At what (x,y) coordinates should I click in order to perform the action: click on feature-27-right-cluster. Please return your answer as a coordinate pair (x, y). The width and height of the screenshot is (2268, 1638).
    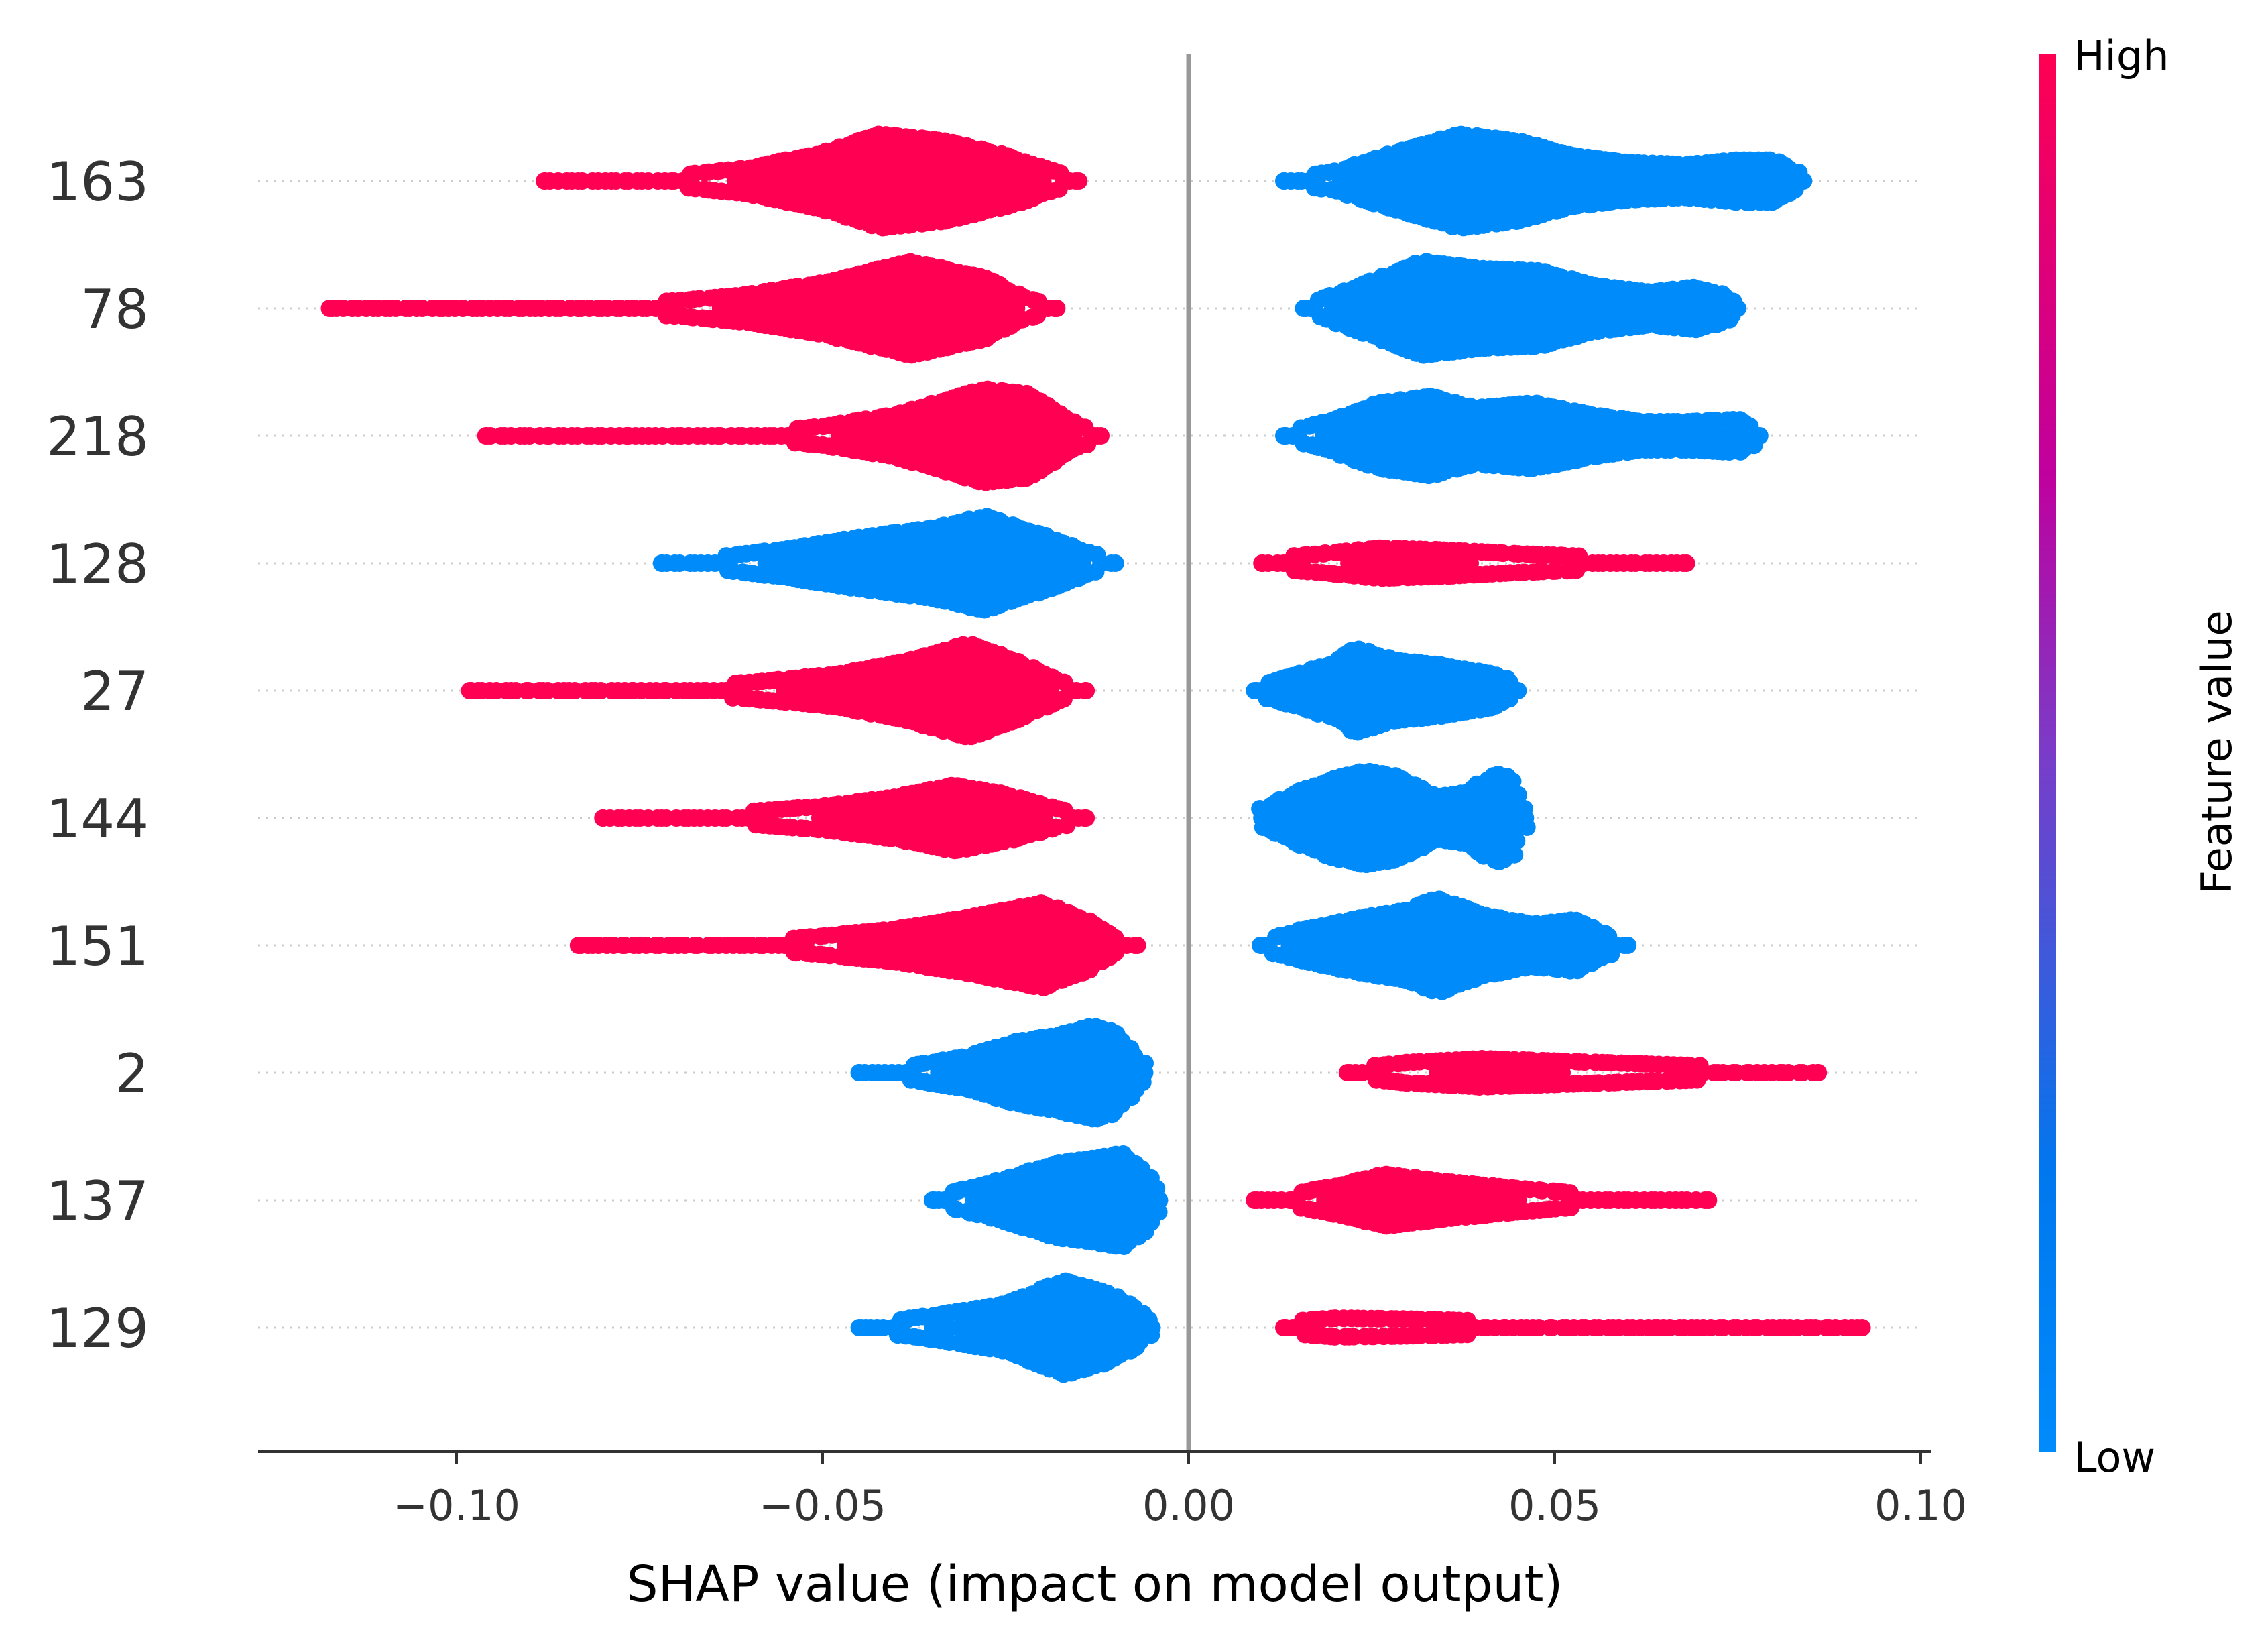
    Looking at the image, I should click on (1386, 690).